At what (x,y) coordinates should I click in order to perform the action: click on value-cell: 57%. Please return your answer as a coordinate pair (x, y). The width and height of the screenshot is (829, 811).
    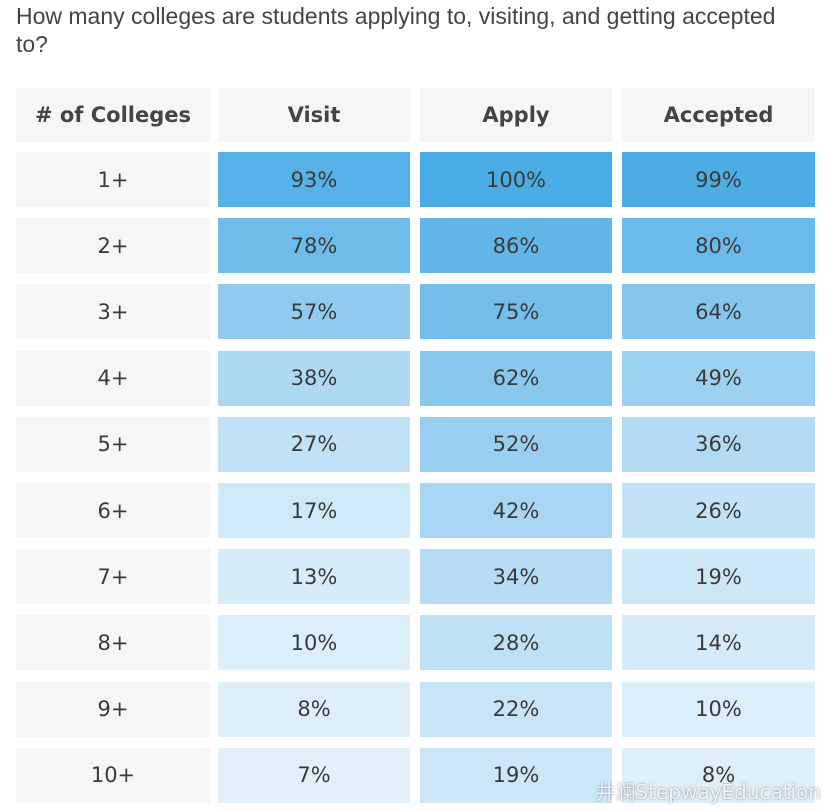
    Looking at the image, I should click on (314, 312).